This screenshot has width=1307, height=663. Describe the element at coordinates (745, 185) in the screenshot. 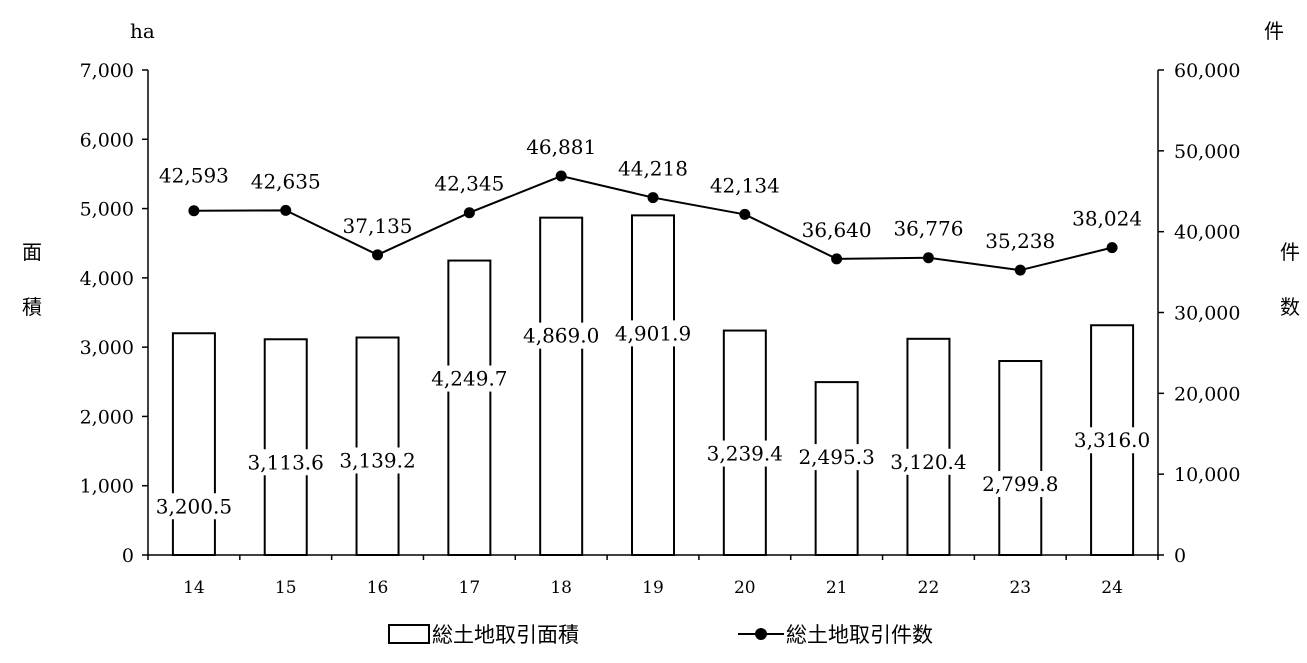

I see `count-label-20: 42,134` at that location.